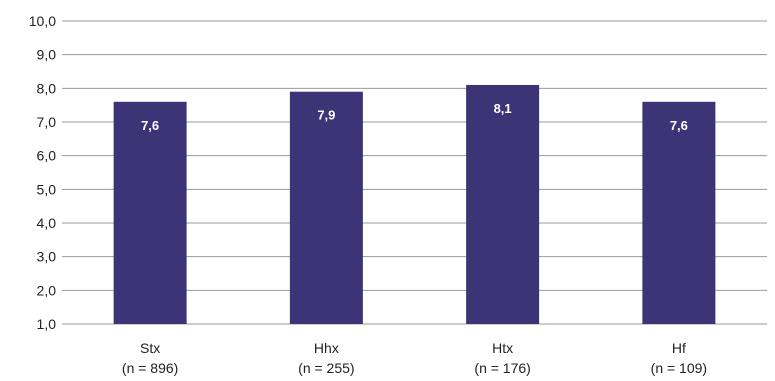 This screenshot has width=775, height=381. Describe the element at coordinates (47, 324) in the screenshot. I see `y-tick-label: 1,0` at that location.